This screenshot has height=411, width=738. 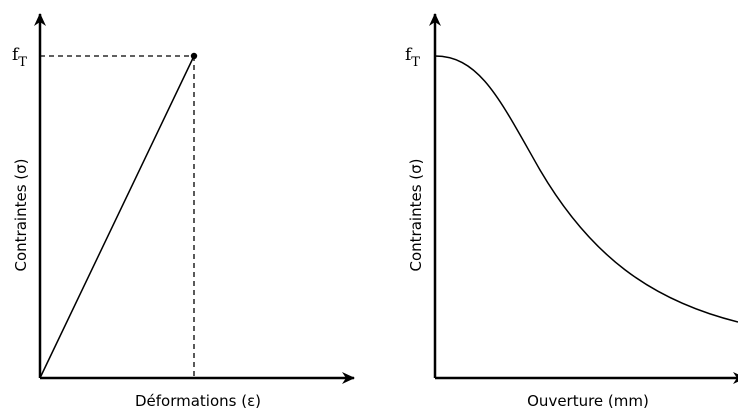 I want to click on x-label: Ouverture (mm), so click(x=588, y=401).